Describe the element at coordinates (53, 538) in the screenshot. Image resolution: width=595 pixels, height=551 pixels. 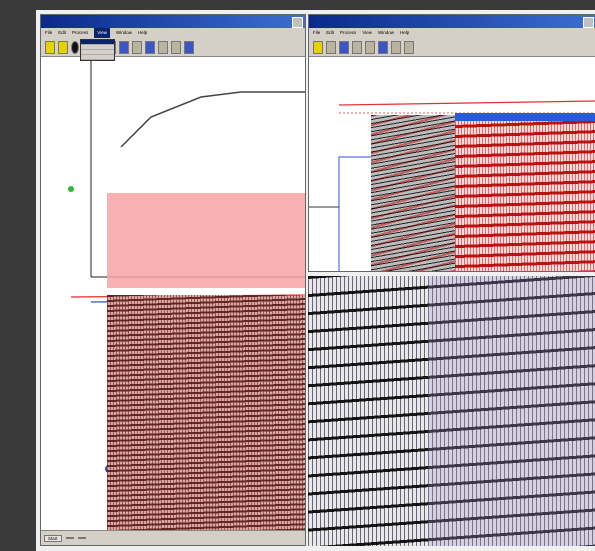
I see `start-button: Start` at that location.